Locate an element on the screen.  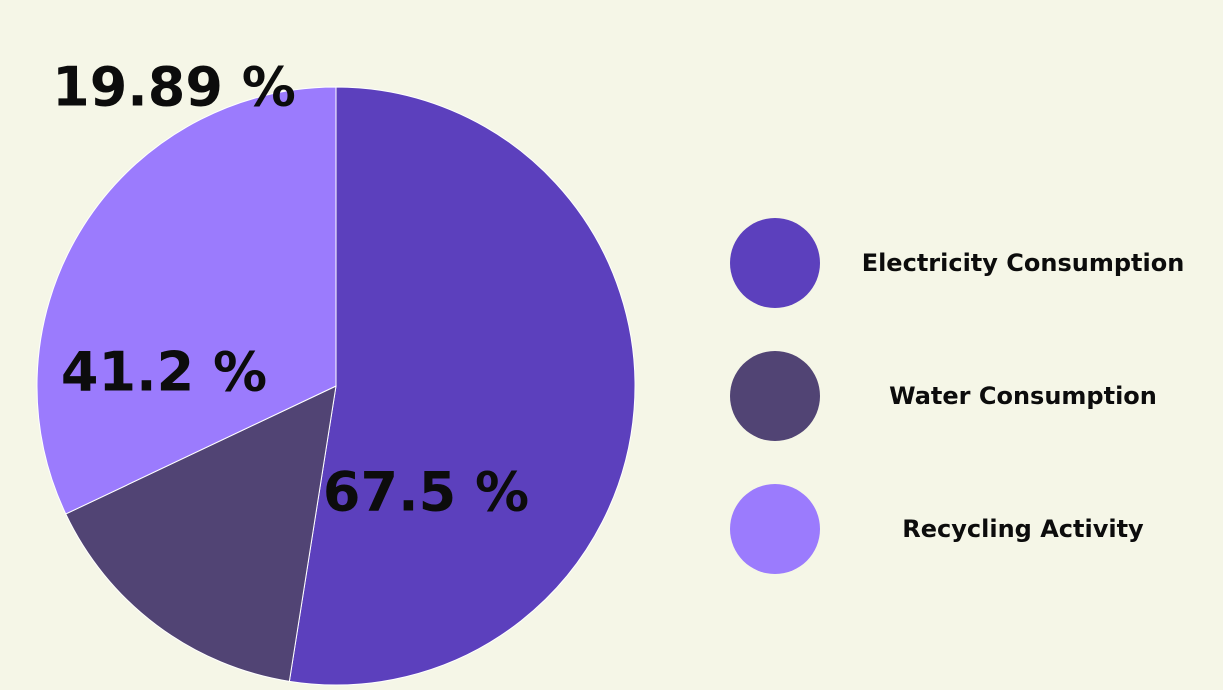
slice-label-recycling: 41.2 % is located at coordinates (164, 372).